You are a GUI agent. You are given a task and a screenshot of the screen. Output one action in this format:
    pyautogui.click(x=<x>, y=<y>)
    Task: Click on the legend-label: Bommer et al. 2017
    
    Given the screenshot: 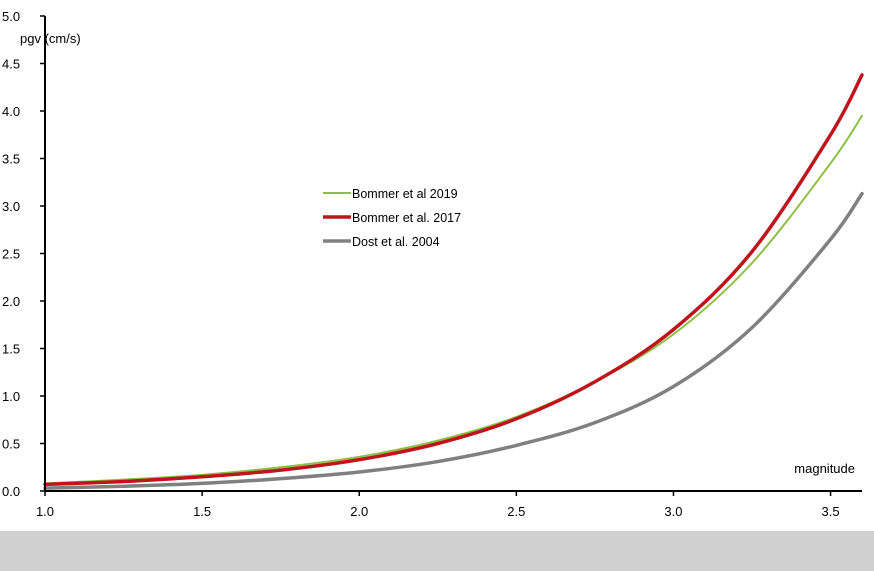 What is the action you would take?
    pyautogui.click(x=406, y=218)
    